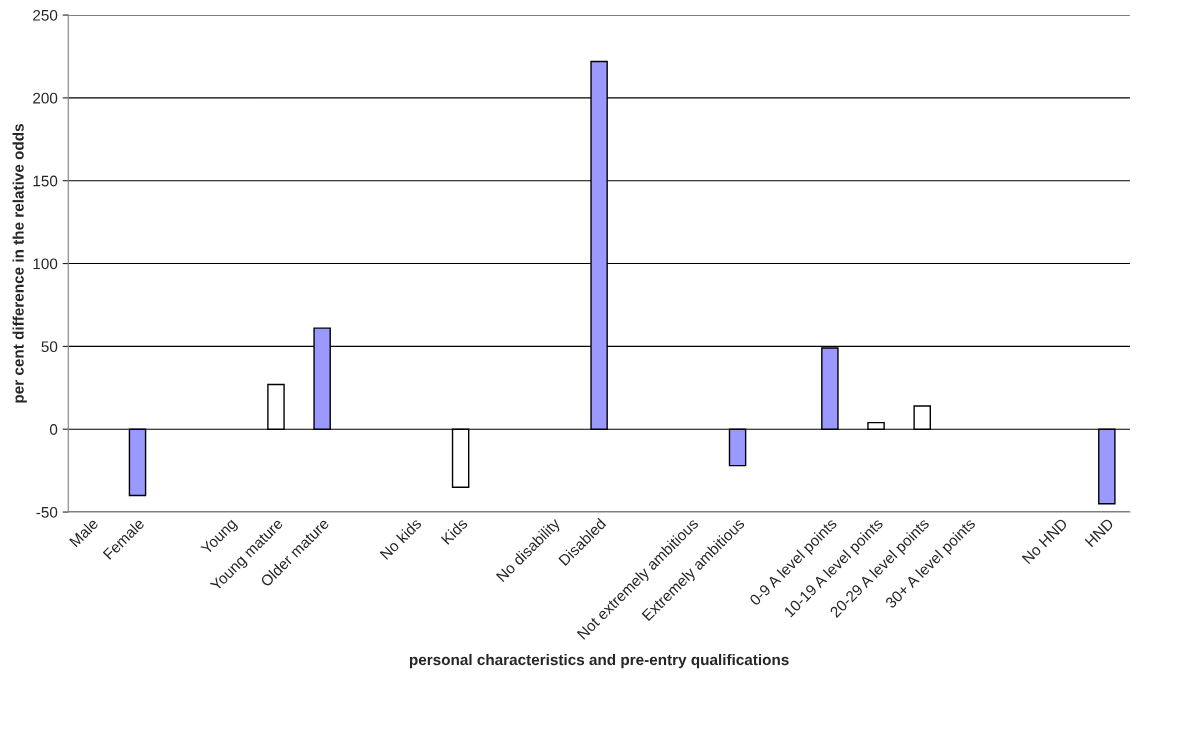  Describe the element at coordinates (454, 531) in the screenshot. I see `x-tick-label: Kids` at that location.